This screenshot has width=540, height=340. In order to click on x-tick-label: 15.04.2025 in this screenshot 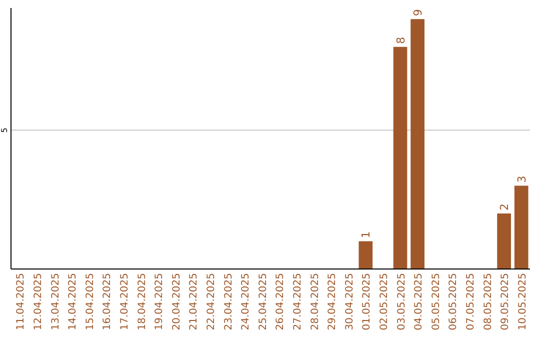, I will do `click(90, 301)`.